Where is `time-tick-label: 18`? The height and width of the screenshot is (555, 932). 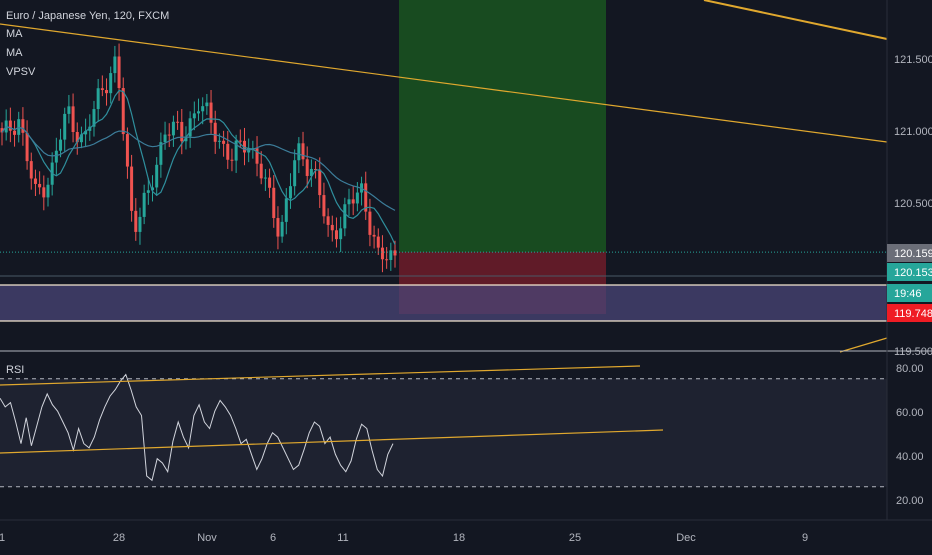
time-tick-label: 18 is located at coordinates (459, 538).